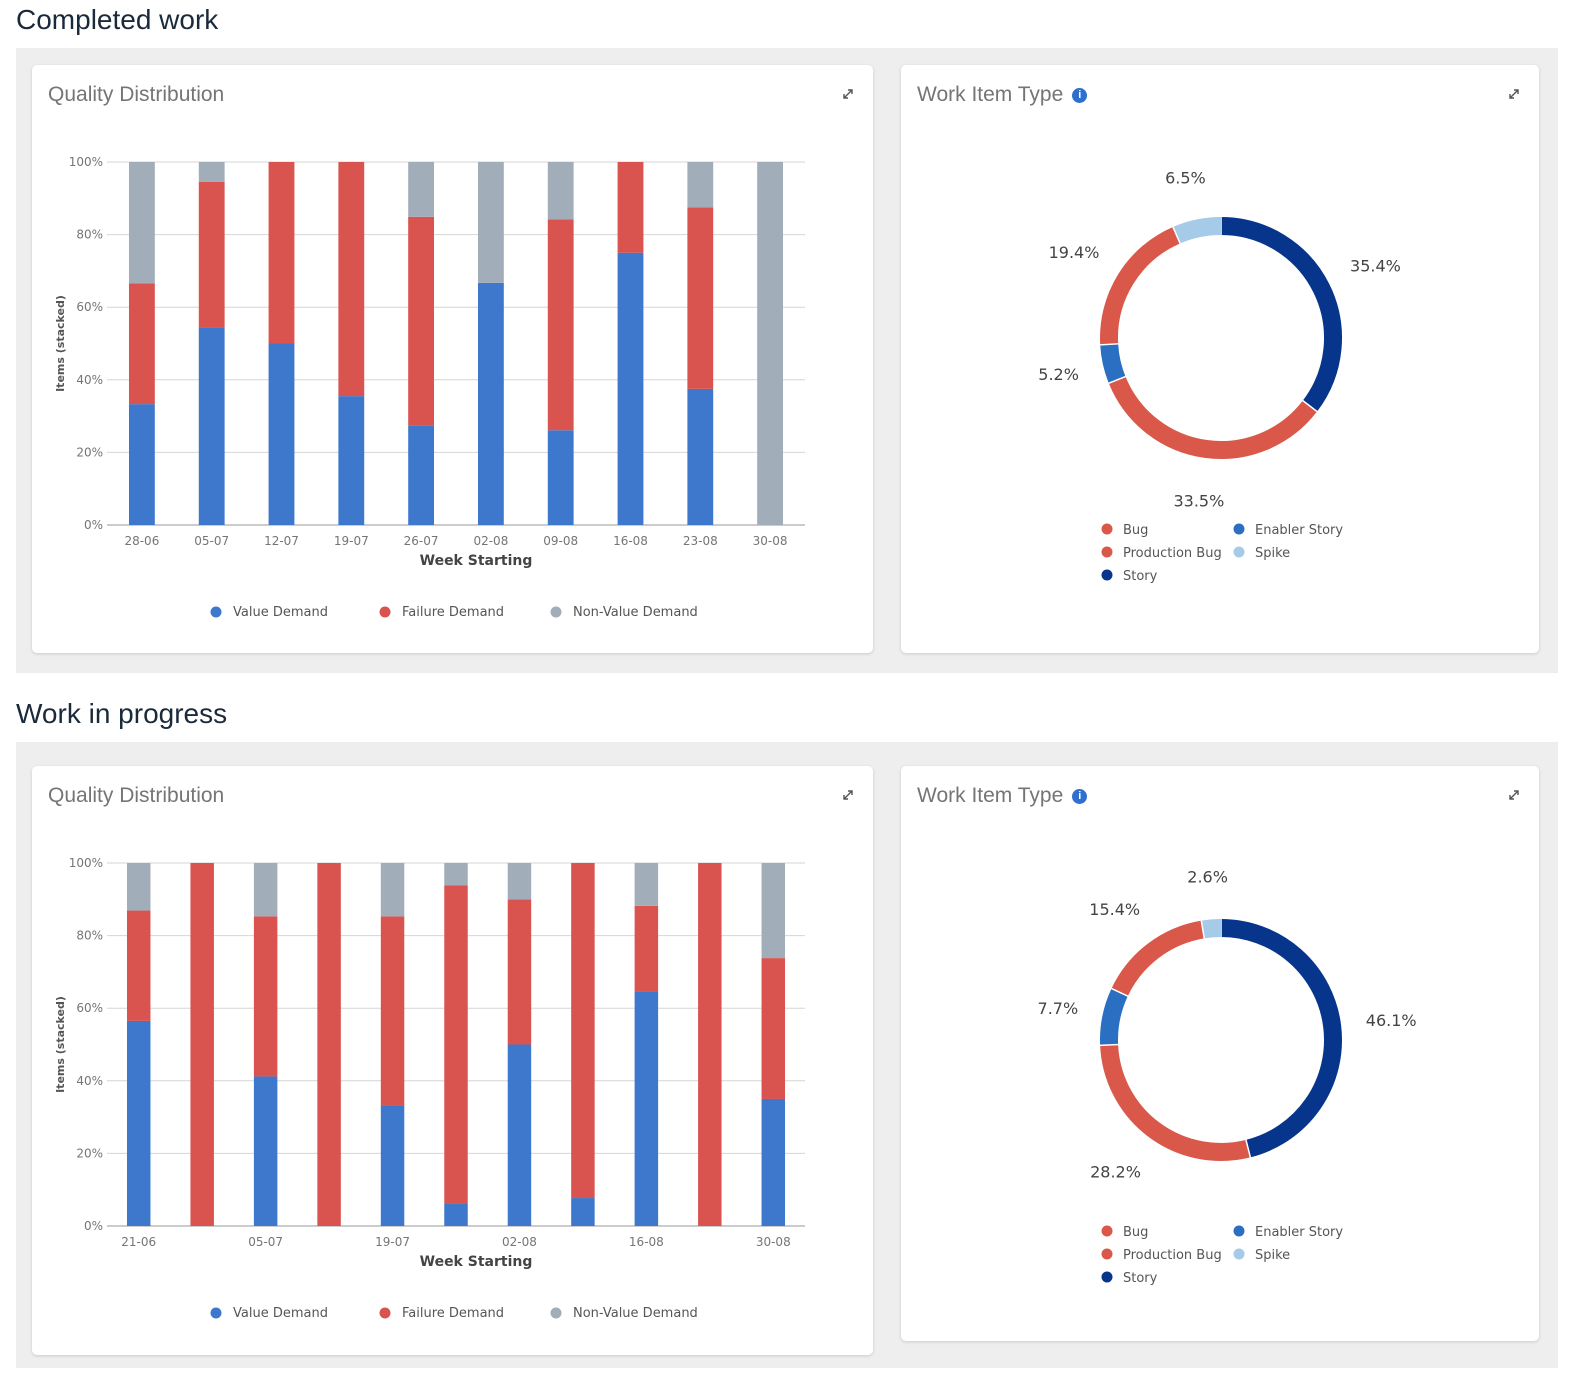  Describe the element at coordinates (635, 612) in the screenshot. I see `legend-label: Non-Value Demand` at that location.